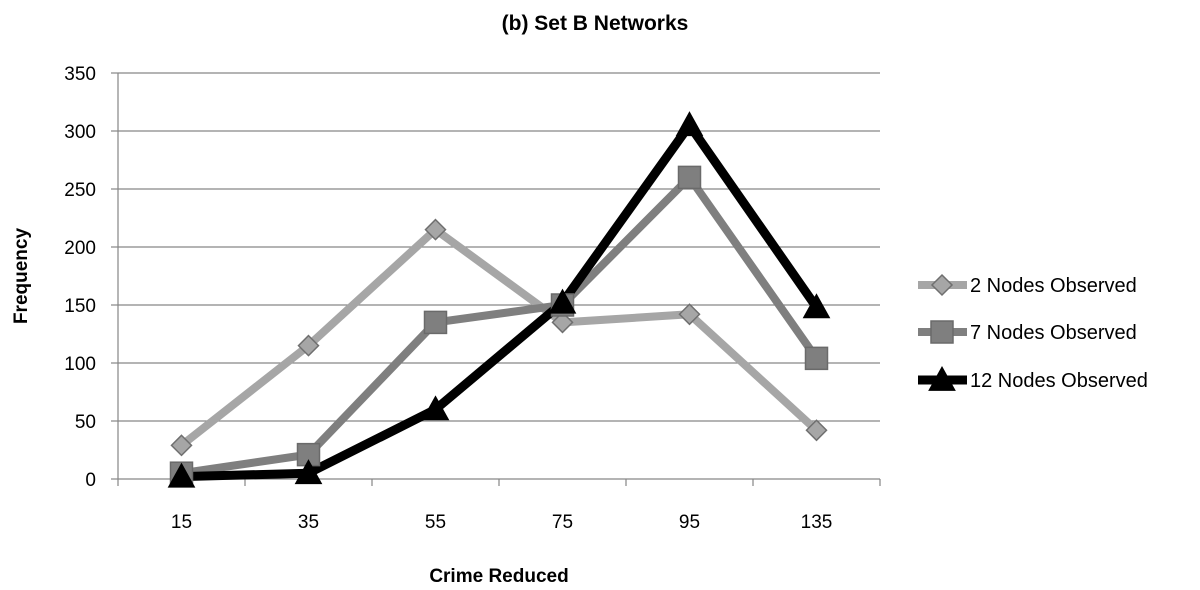 This screenshot has width=1200, height=590. I want to click on legend-label: 2 Nodes Observed, so click(1053, 286).